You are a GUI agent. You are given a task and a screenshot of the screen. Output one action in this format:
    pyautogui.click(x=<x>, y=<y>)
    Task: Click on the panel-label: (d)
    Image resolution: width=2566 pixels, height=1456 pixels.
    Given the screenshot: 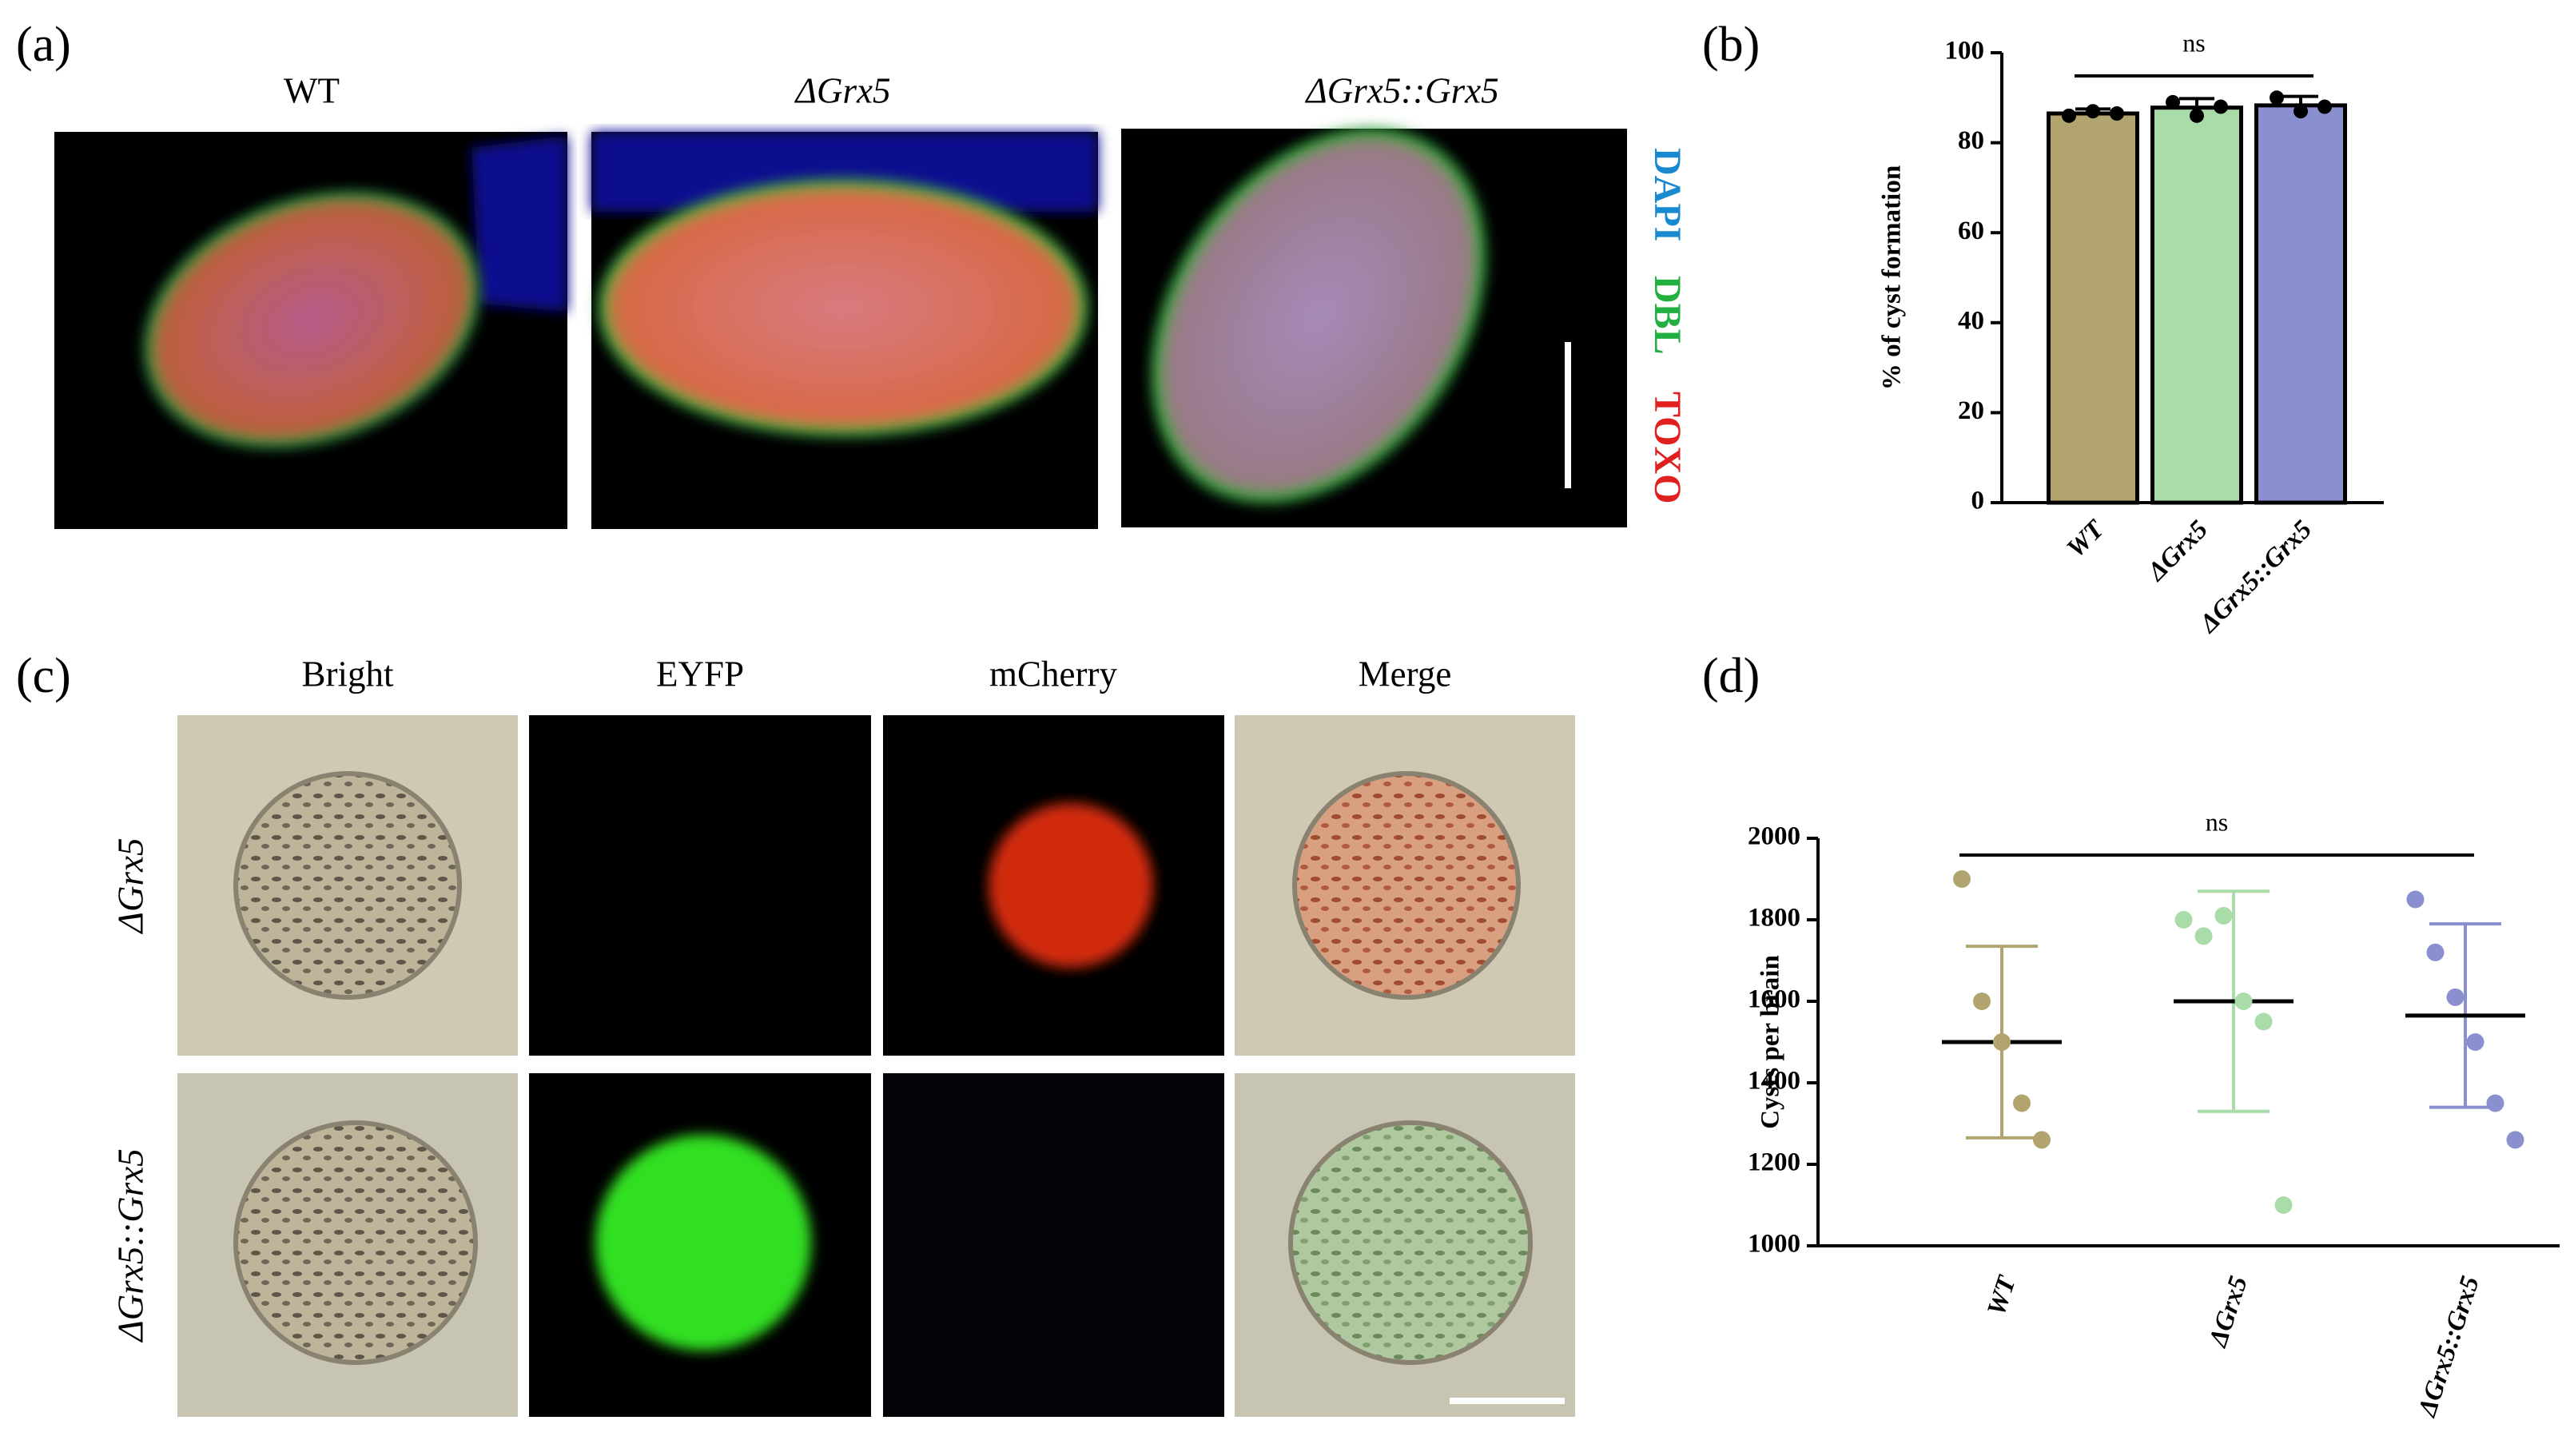 What is the action you would take?
    pyautogui.click(x=1731, y=676)
    